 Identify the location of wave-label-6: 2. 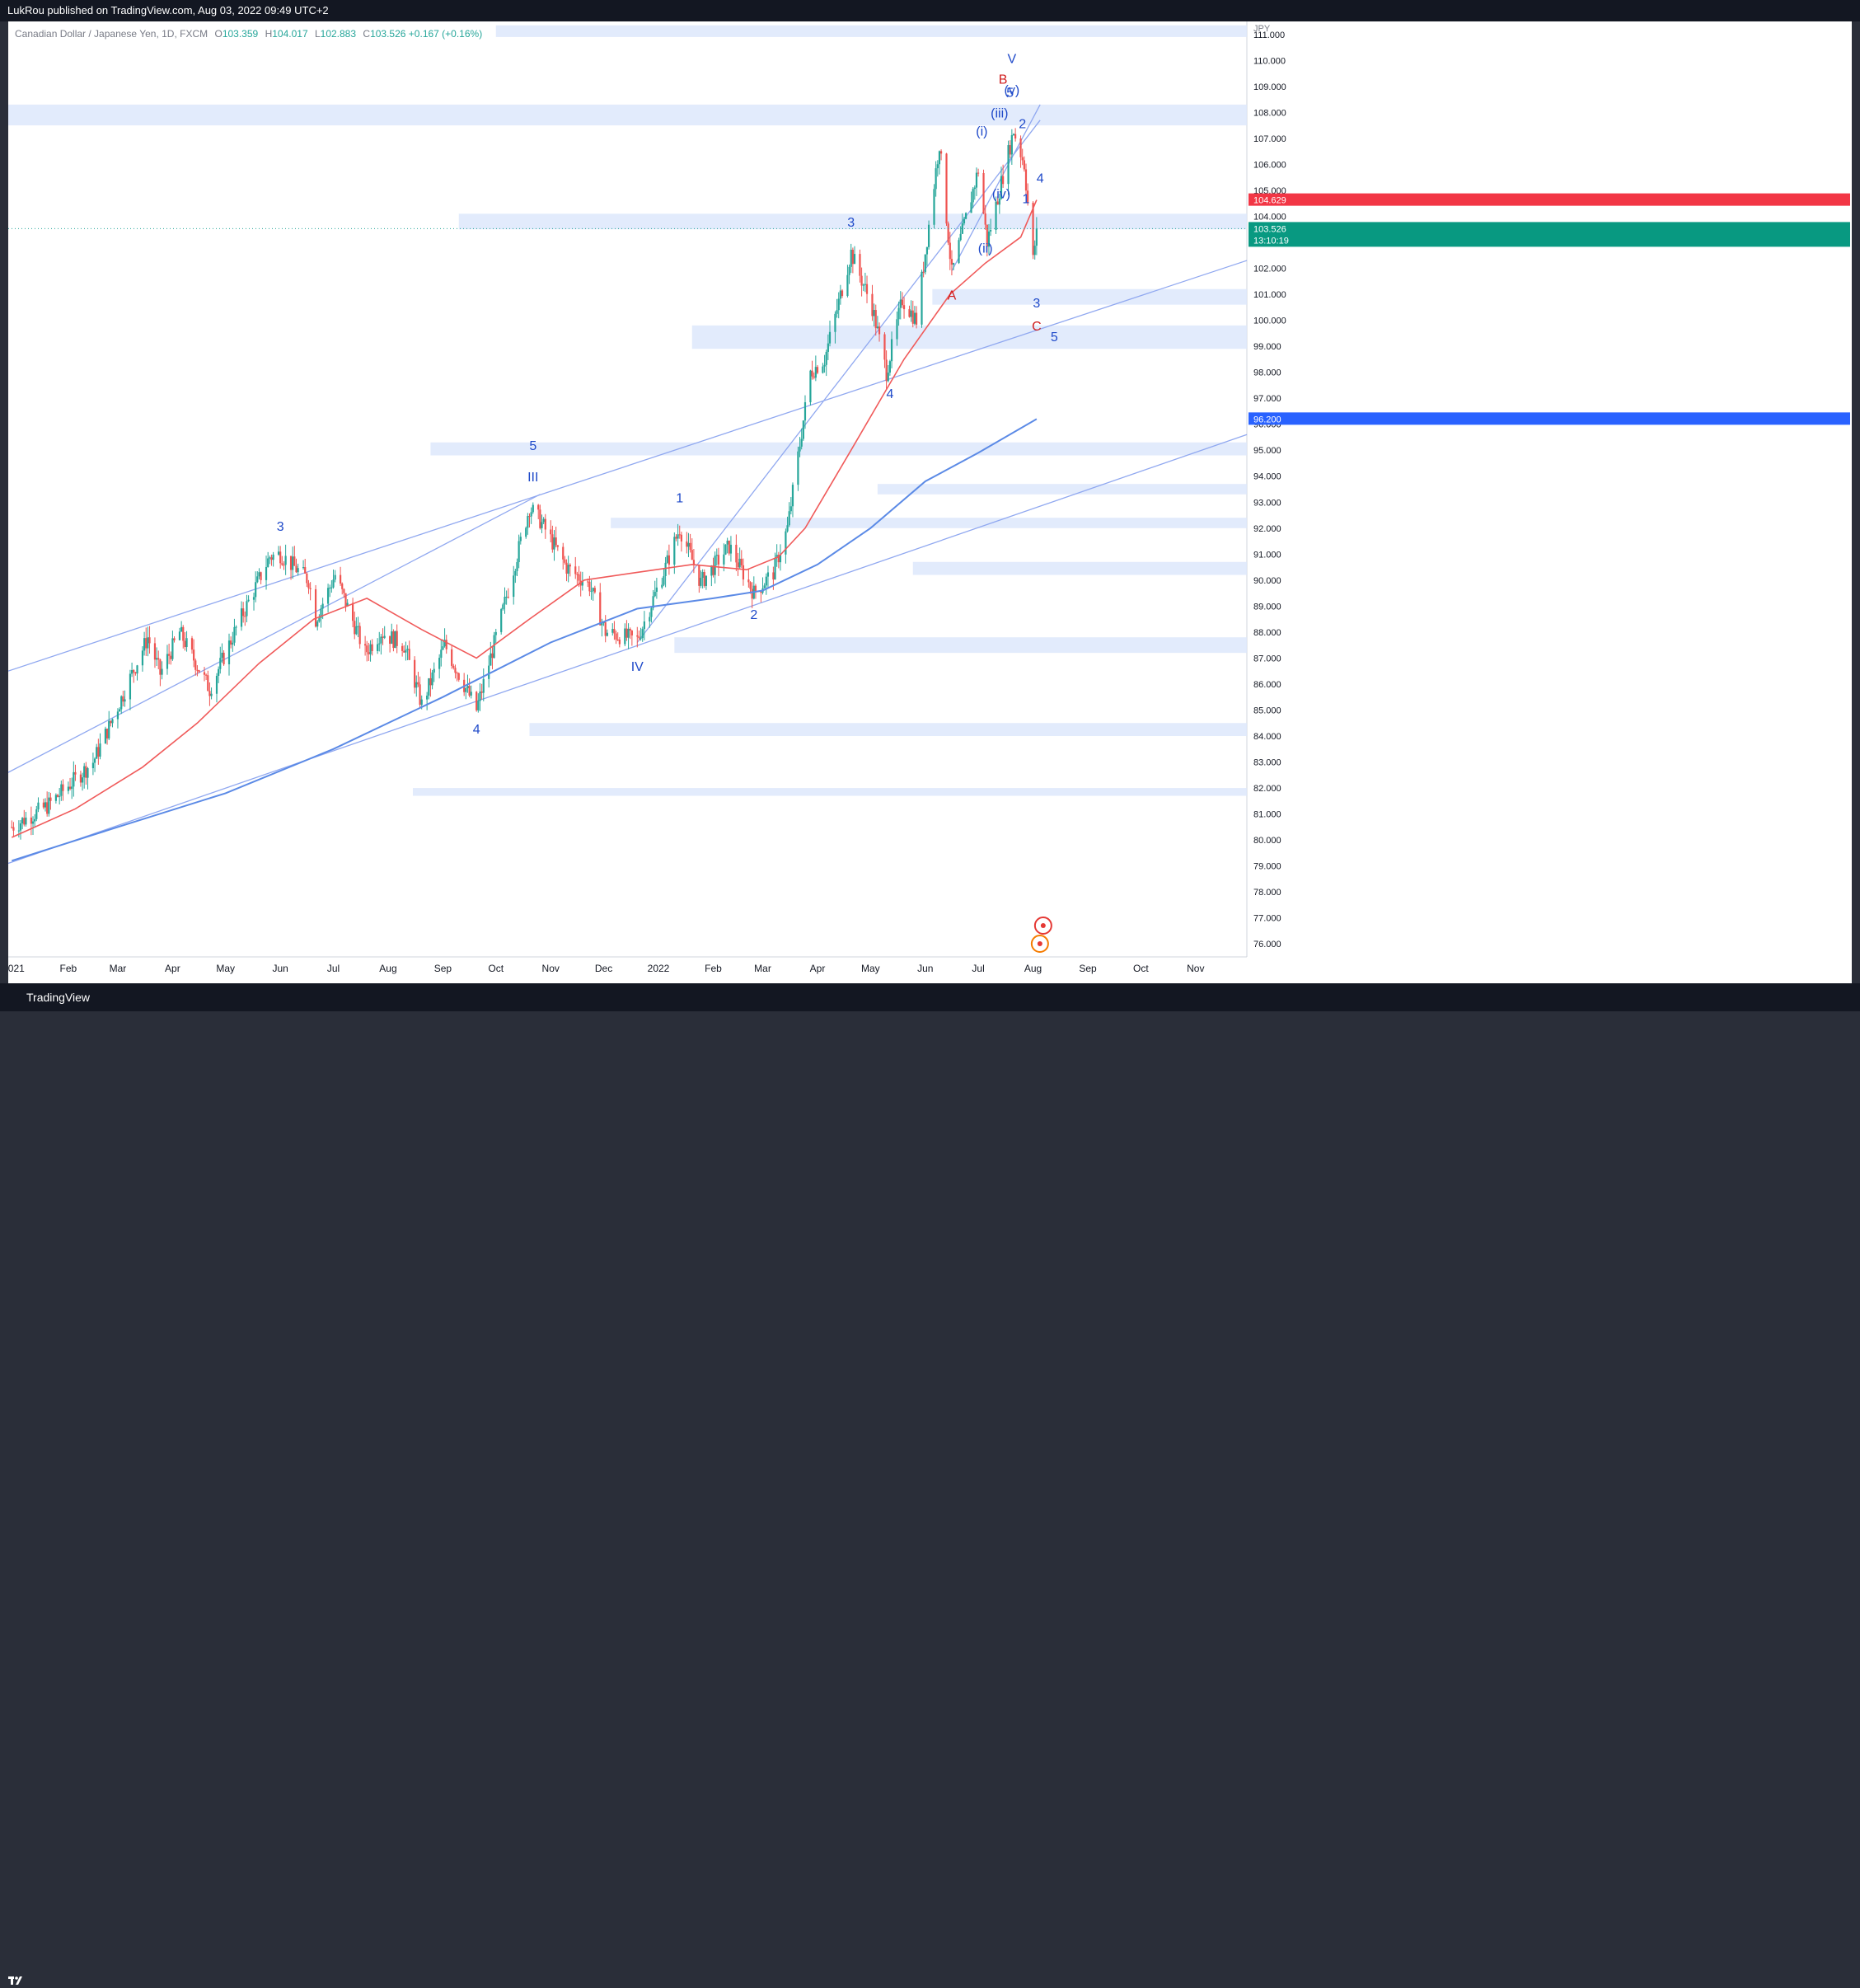
(753, 615).